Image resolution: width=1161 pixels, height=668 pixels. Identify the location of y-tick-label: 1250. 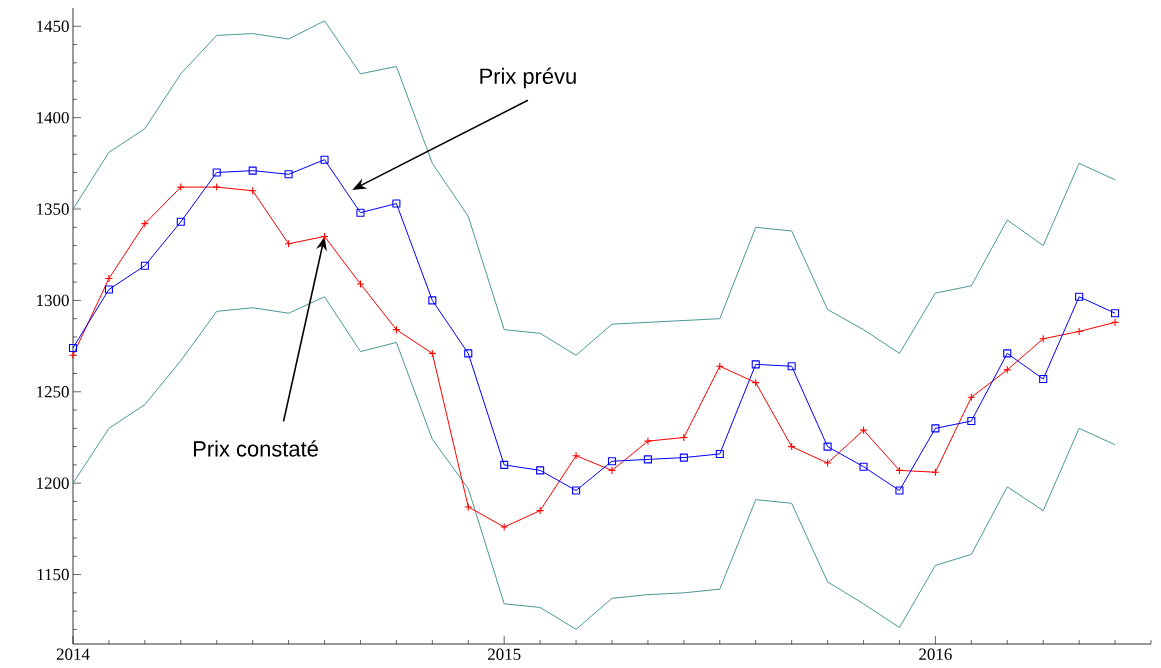
(53, 392).